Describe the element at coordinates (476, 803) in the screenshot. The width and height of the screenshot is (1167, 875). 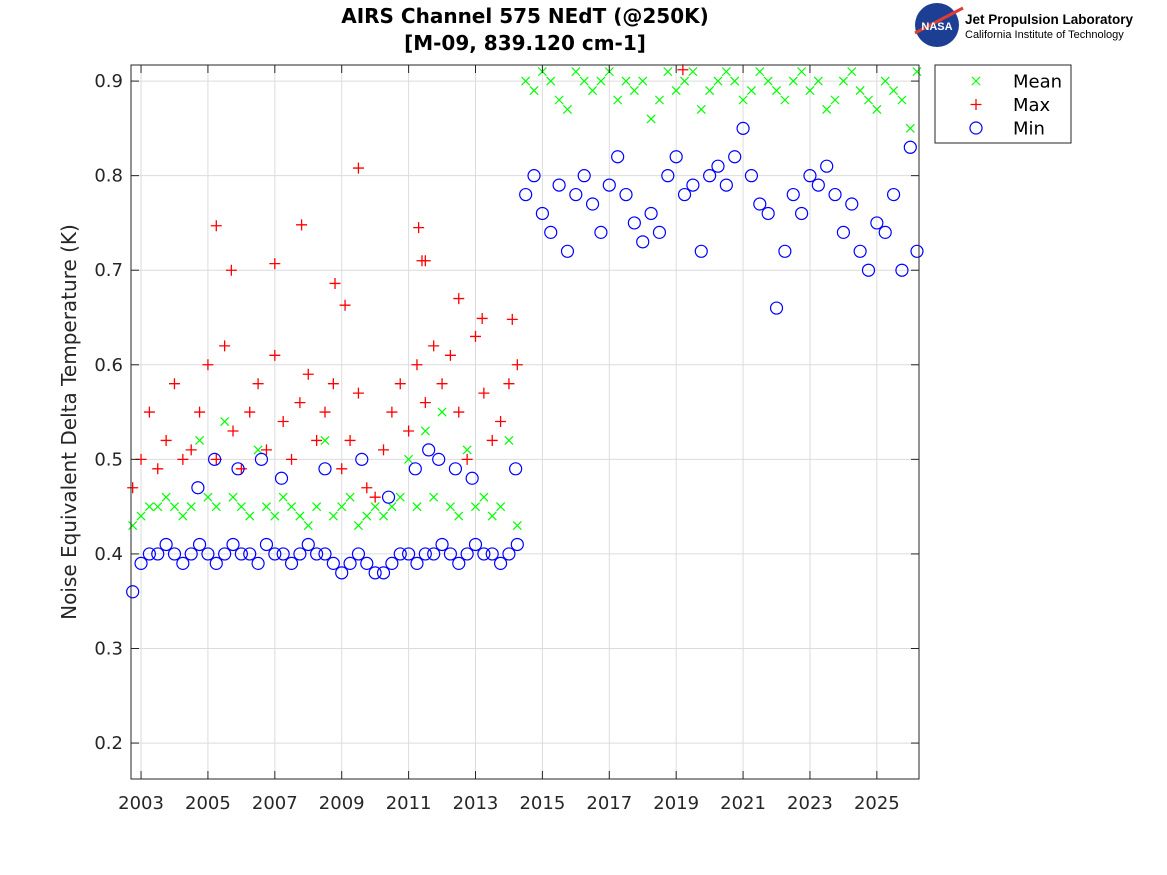
I see `x-tick-label: 2013` at that location.